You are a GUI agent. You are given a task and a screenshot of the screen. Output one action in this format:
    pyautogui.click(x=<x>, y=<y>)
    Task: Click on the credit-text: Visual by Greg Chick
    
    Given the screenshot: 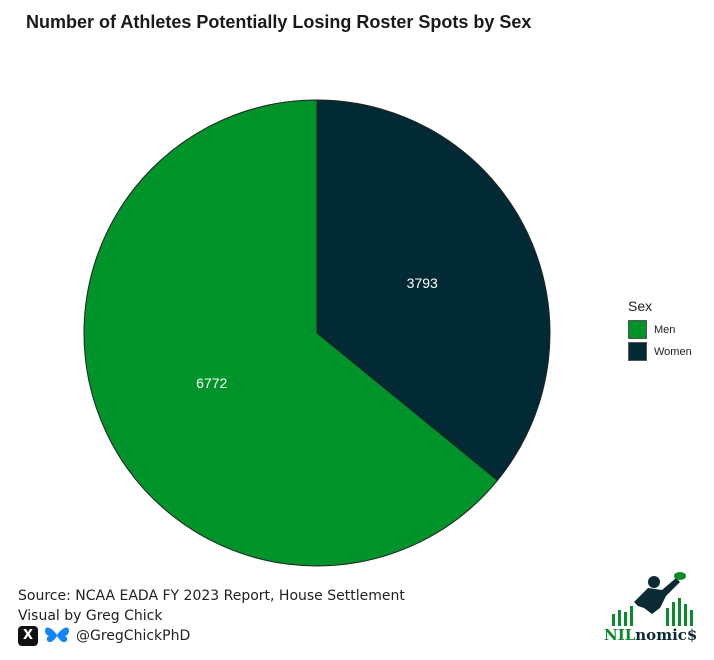 What is the action you would take?
    pyautogui.click(x=90, y=616)
    